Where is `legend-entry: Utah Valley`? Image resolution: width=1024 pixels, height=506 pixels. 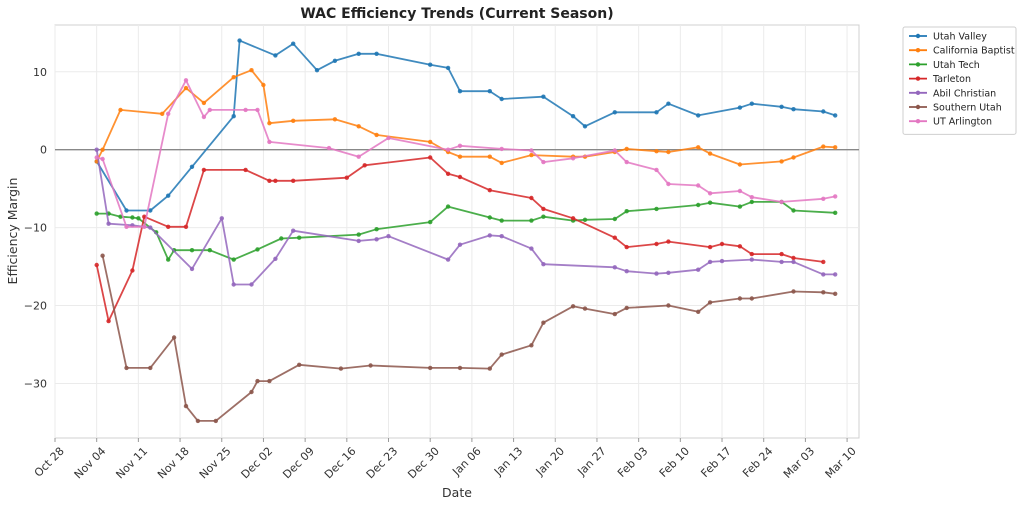 legend-entry: Utah Valley is located at coordinates (948, 37).